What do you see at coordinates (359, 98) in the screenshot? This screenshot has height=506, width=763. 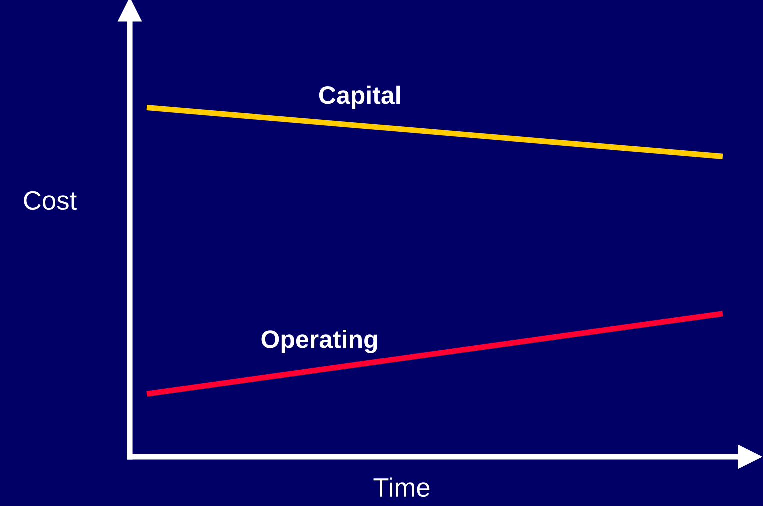 I see `series-label: Capital` at bounding box center [359, 98].